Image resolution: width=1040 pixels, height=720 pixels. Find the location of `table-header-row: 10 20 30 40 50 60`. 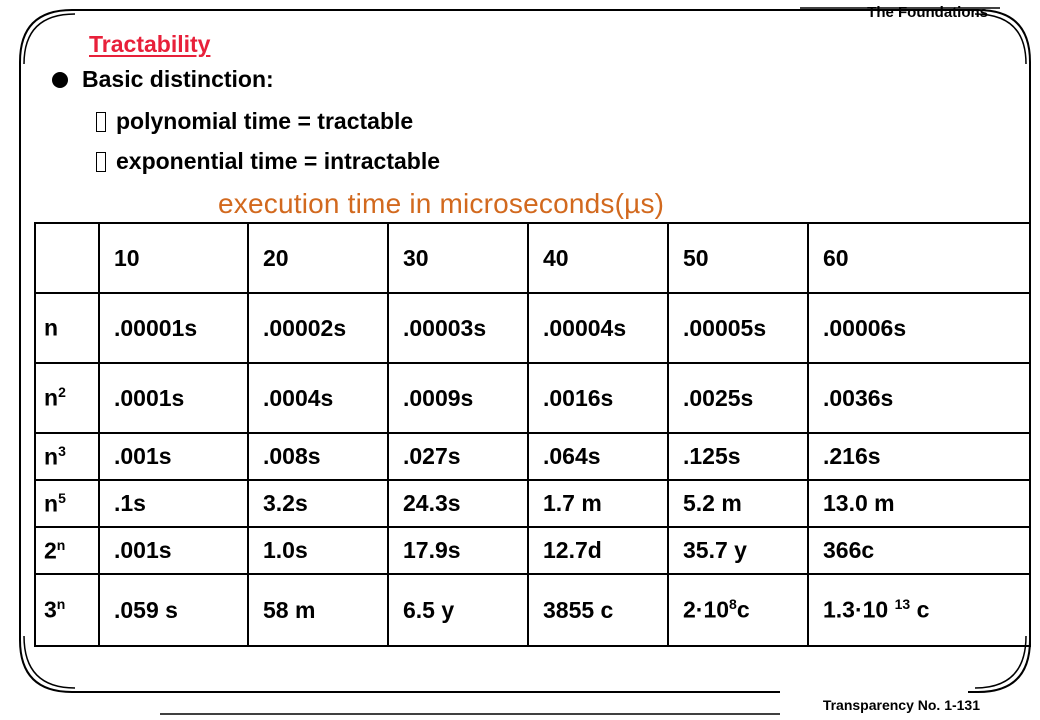

table-header-row: 10 20 30 40 50 60 is located at coordinates (532, 258).